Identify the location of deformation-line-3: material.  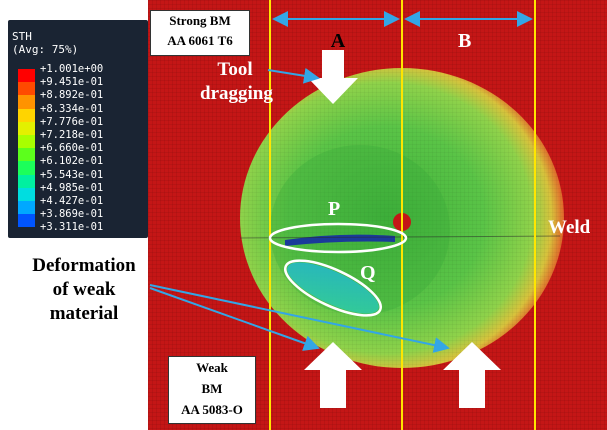
(84, 313).